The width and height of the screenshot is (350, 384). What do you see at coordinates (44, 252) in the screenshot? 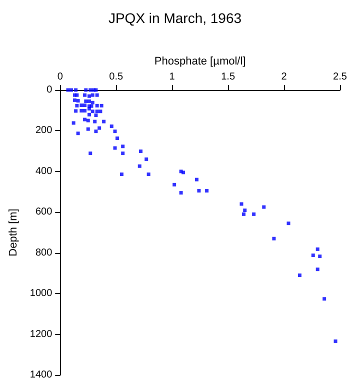
I see `y-tick-label: 800` at bounding box center [44, 252].